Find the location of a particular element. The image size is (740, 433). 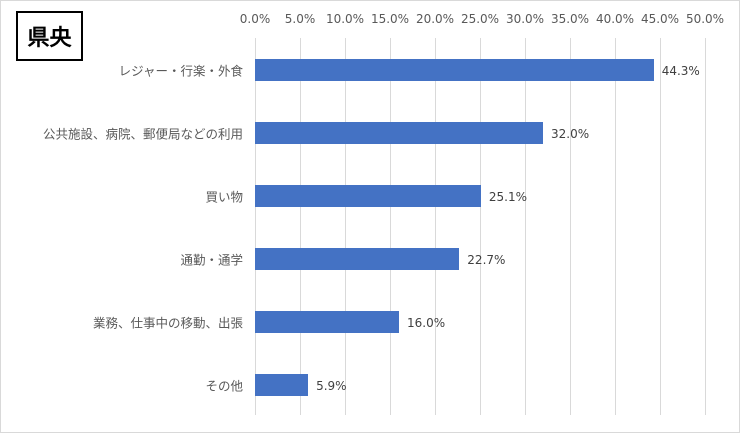

x-tick-label: 30.0% is located at coordinates (525, 19).